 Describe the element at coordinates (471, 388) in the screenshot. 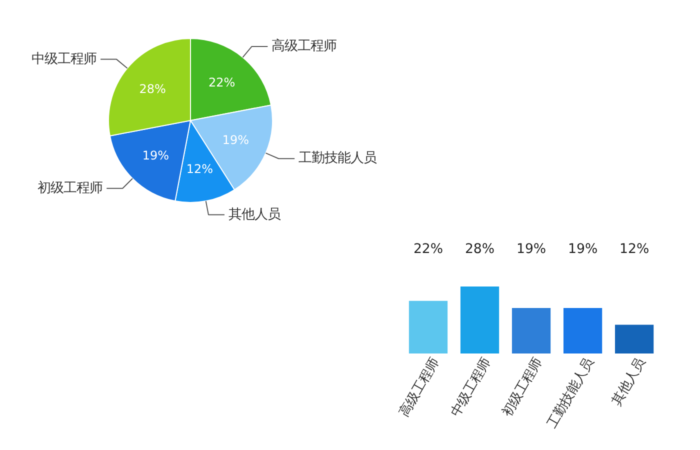

I see `x-tick-label: 中级工程师` at that location.